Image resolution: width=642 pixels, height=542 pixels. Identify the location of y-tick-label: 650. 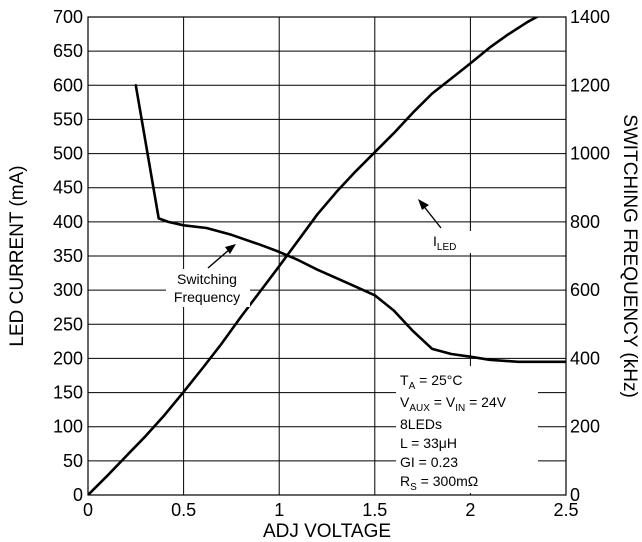
(68, 51).